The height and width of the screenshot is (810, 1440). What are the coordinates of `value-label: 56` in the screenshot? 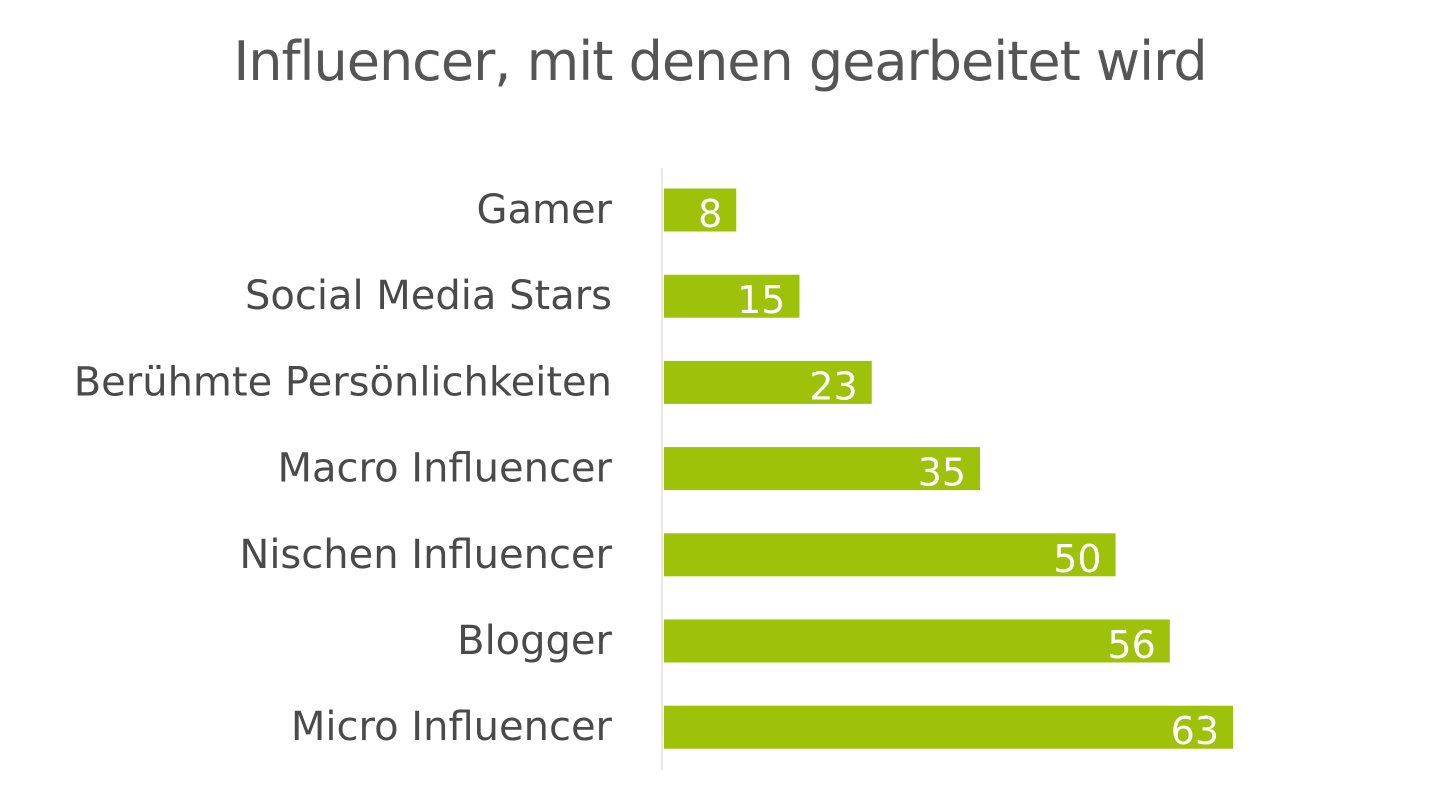 It's located at (1131, 645).